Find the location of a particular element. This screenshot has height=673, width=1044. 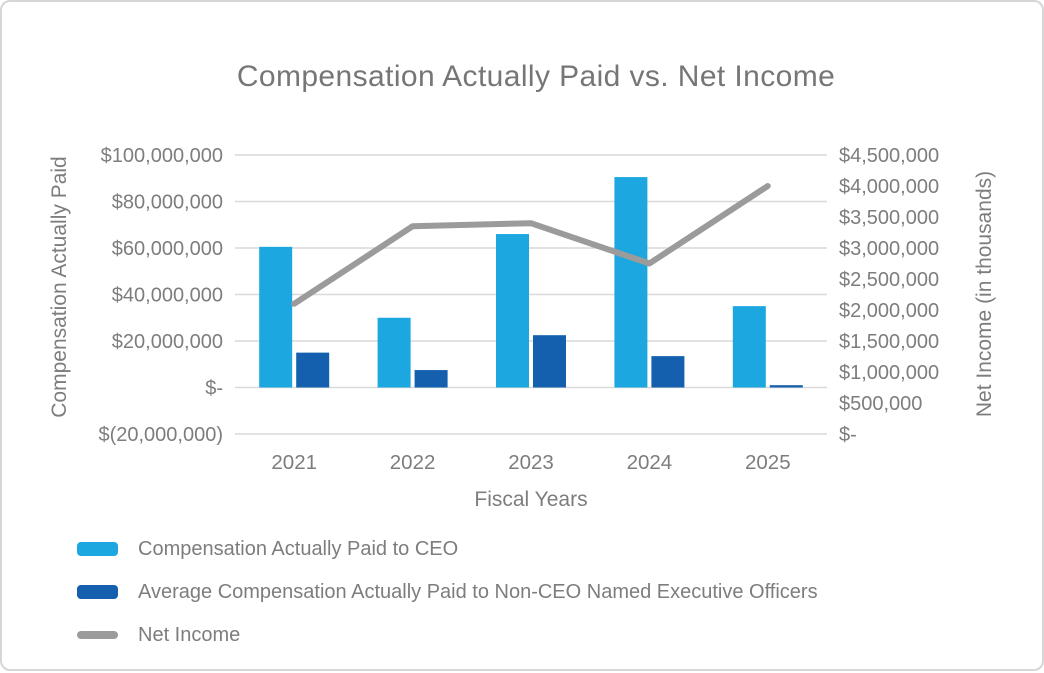

bar-ceo-2024 is located at coordinates (631, 282).